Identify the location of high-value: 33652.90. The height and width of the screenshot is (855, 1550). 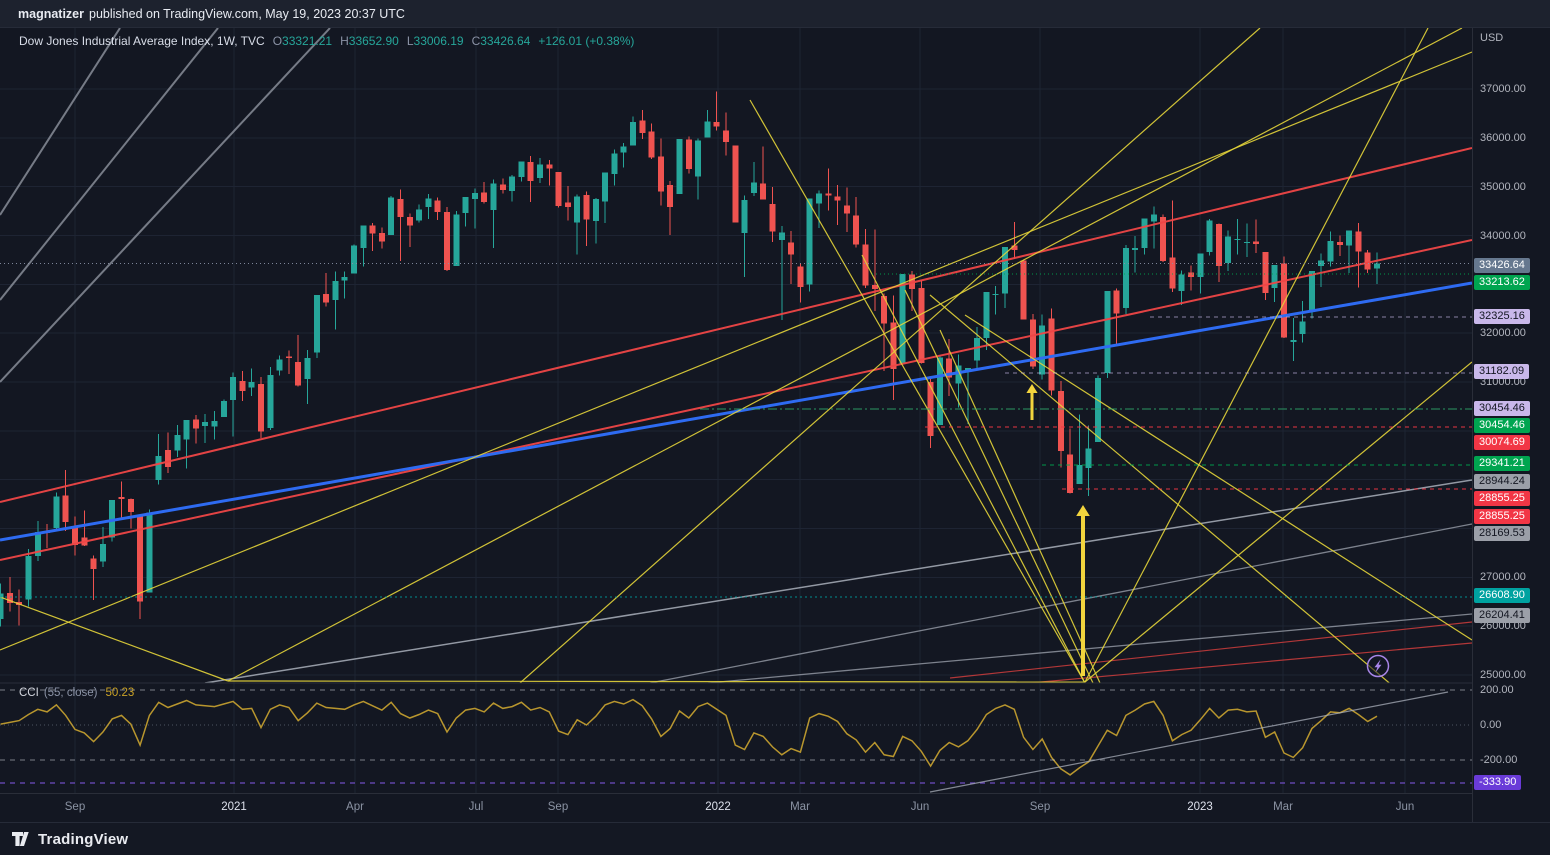
(373, 41).